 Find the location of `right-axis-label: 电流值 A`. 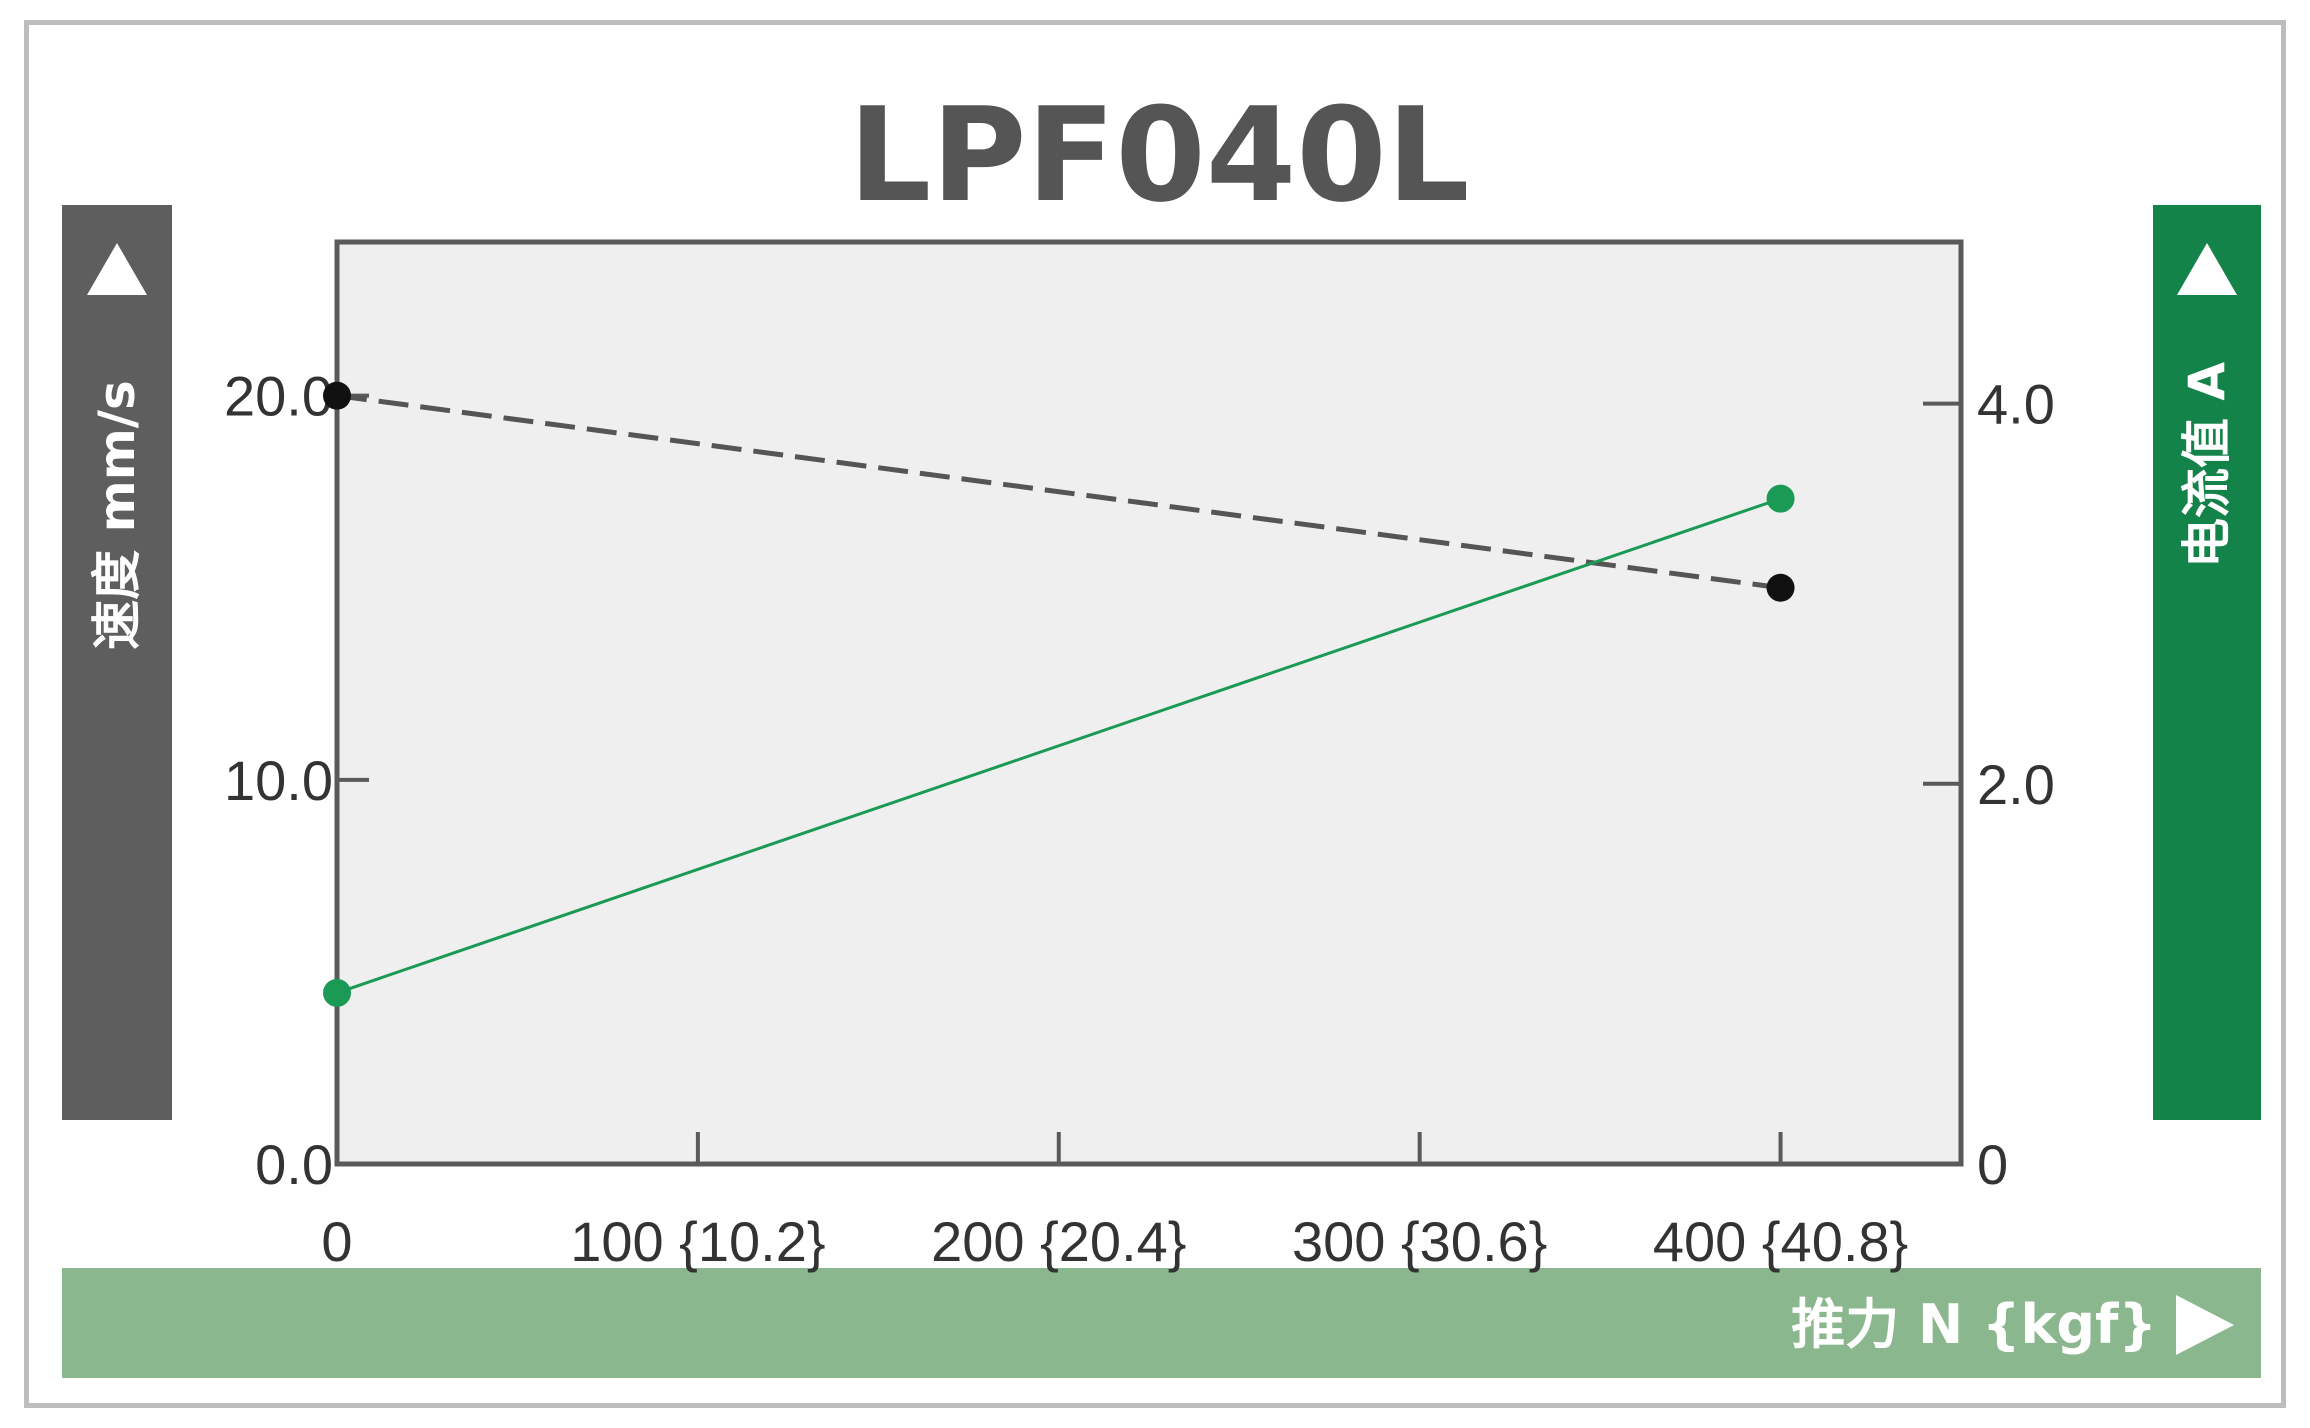

right-axis-label: 电流值 A is located at coordinates (2207, 465).